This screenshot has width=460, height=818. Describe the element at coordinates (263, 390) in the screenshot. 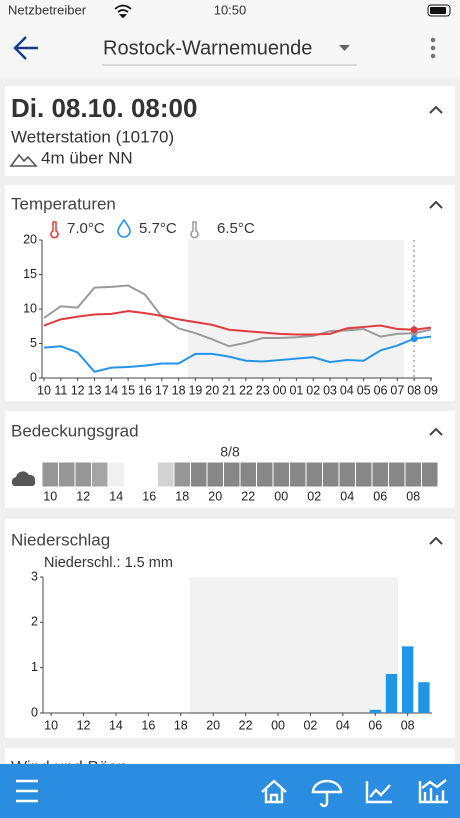

I see `x-tick-label: 23` at that location.